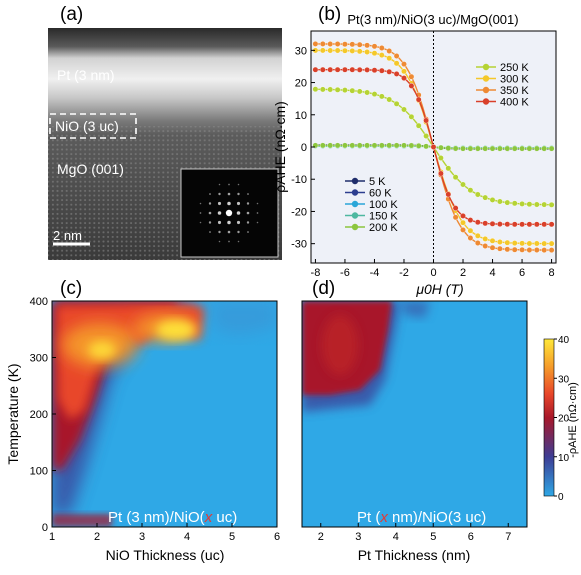 Image resolution: width=581 pixels, height=575 pixels. I want to click on x-tick-label: 0, so click(433, 273).